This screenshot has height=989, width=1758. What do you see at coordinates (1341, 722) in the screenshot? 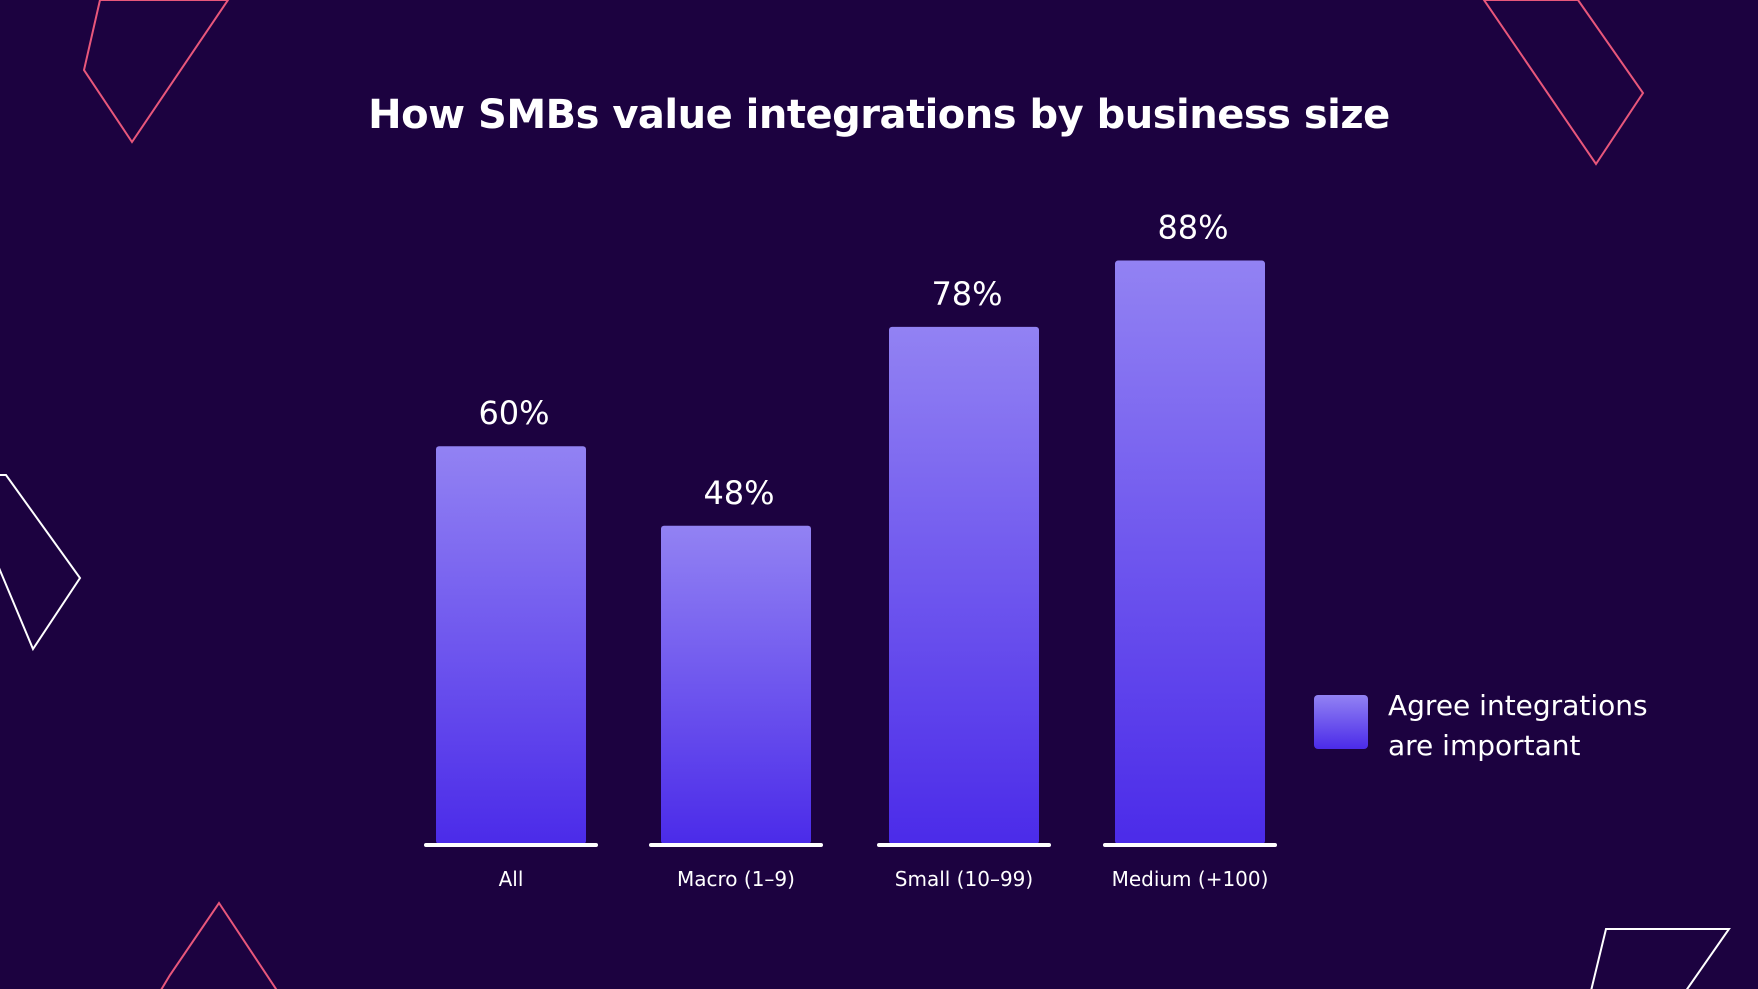
I see `legend-swatch` at bounding box center [1341, 722].